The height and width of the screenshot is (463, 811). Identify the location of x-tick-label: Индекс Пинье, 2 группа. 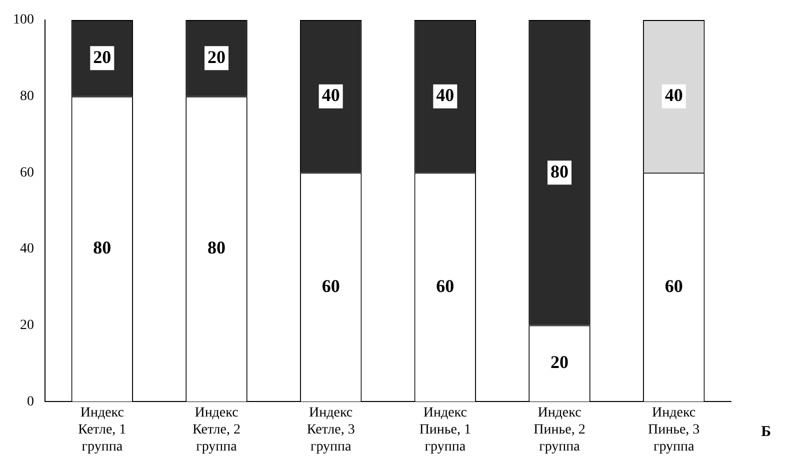
(560, 430).